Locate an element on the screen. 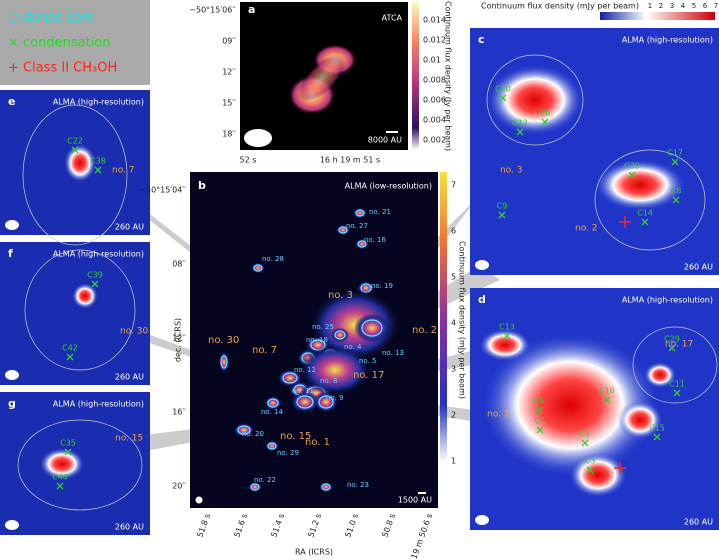  colorbar-tick: 7 is located at coordinates (716, 6).